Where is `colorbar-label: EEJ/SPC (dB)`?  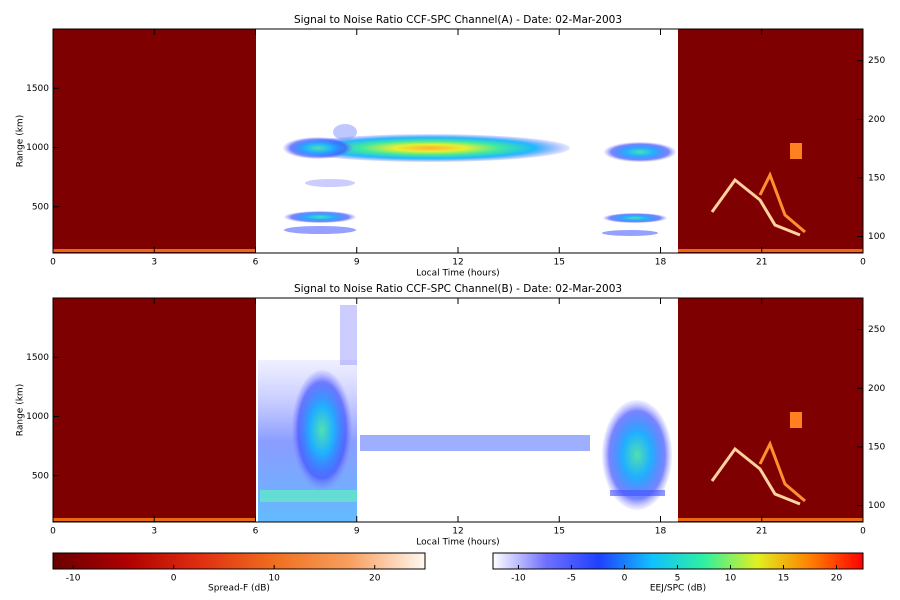
colorbar-label: EEJ/SPC (dB) is located at coordinates (678, 589).